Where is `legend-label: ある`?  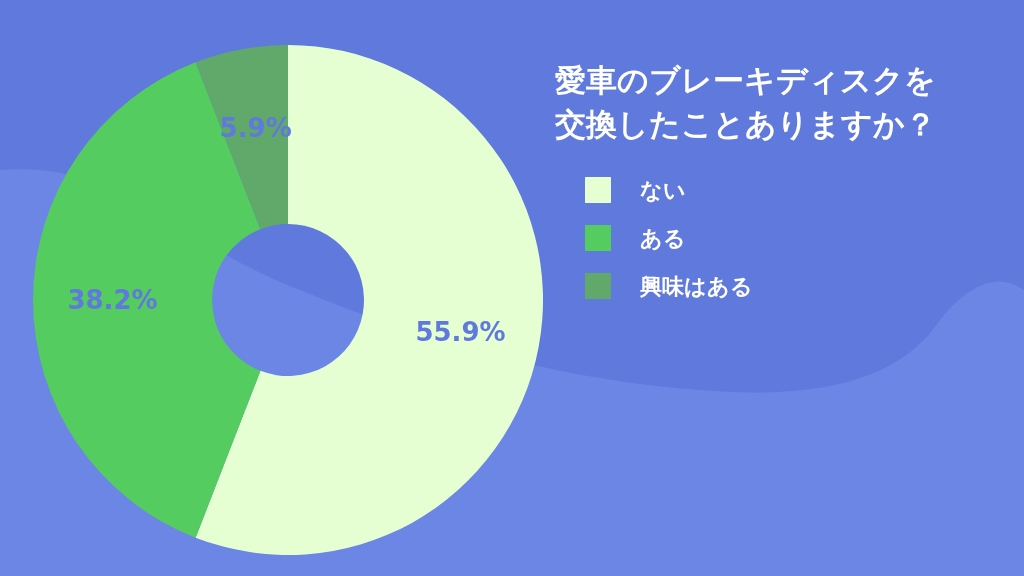
legend-label: ある is located at coordinates (663, 238).